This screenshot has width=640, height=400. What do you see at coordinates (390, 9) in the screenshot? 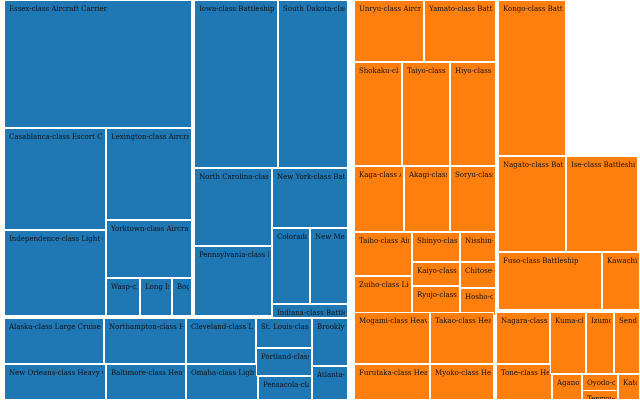
I see `treemap-tile-label: Unryu-class Aircraft Carrier` at bounding box center [390, 9].